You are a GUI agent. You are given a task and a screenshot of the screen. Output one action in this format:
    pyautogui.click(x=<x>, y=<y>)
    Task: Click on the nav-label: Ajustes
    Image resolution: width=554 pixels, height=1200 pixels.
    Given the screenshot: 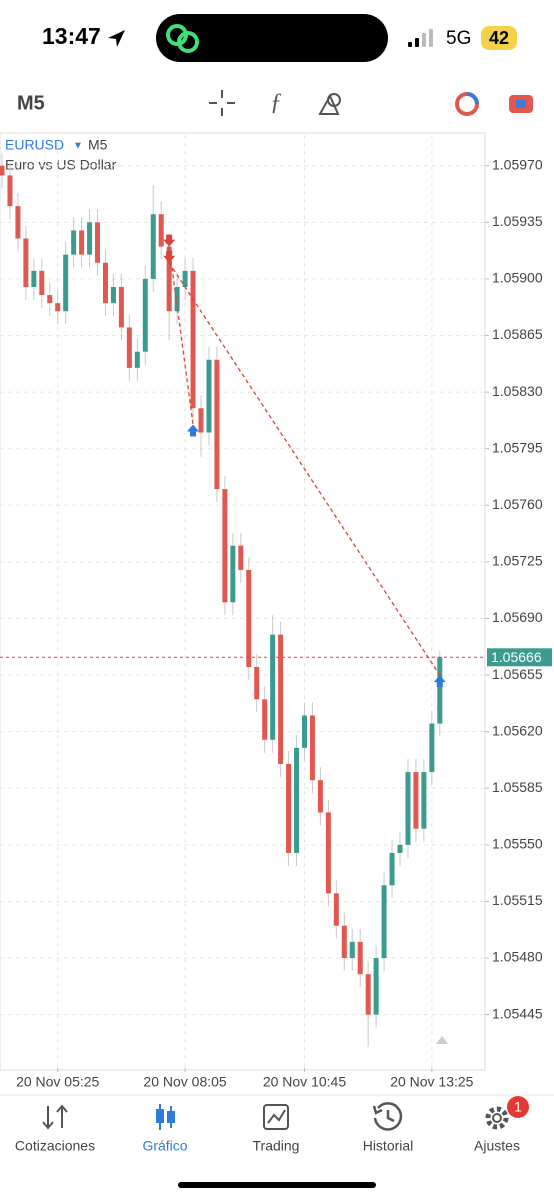 What is the action you would take?
    pyautogui.click(x=497, y=1146)
    